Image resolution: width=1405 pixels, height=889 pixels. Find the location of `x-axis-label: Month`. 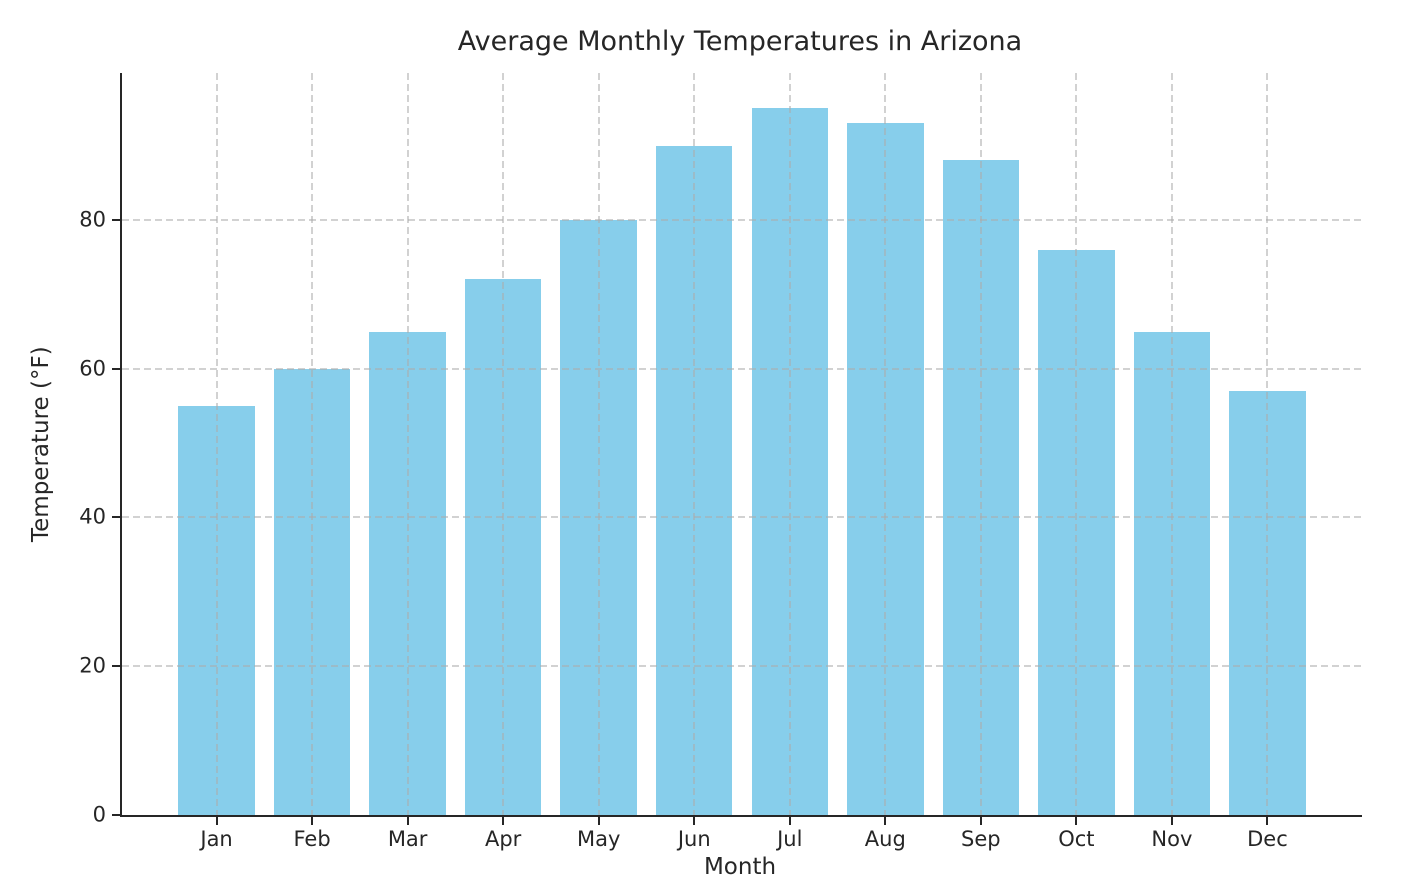

x-axis-label: Month is located at coordinates (740, 867).